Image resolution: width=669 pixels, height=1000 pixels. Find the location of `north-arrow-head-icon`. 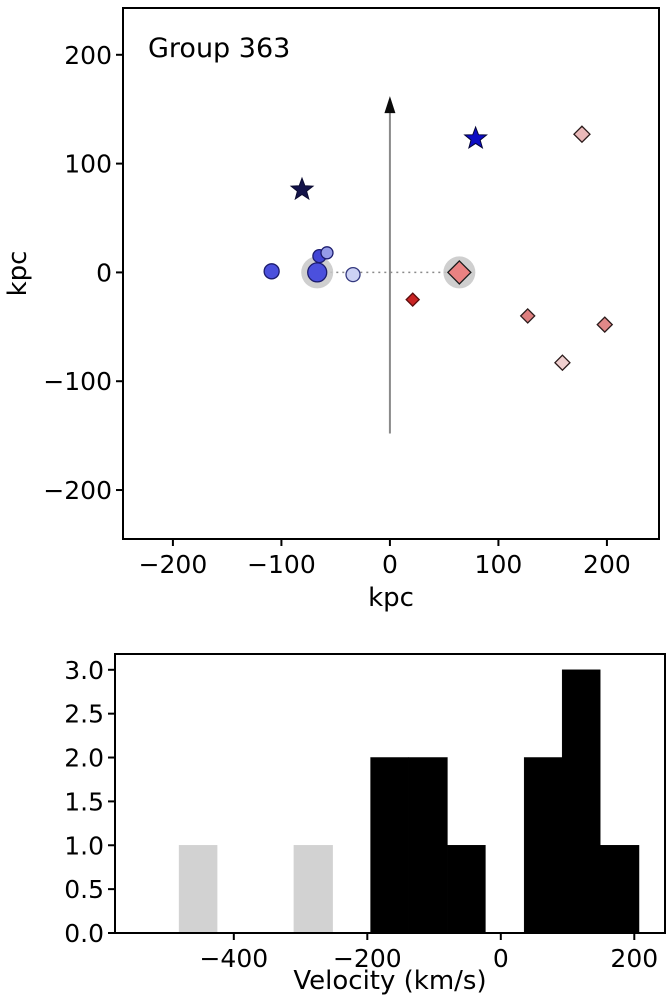

north-arrow-head-icon is located at coordinates (390, 105).